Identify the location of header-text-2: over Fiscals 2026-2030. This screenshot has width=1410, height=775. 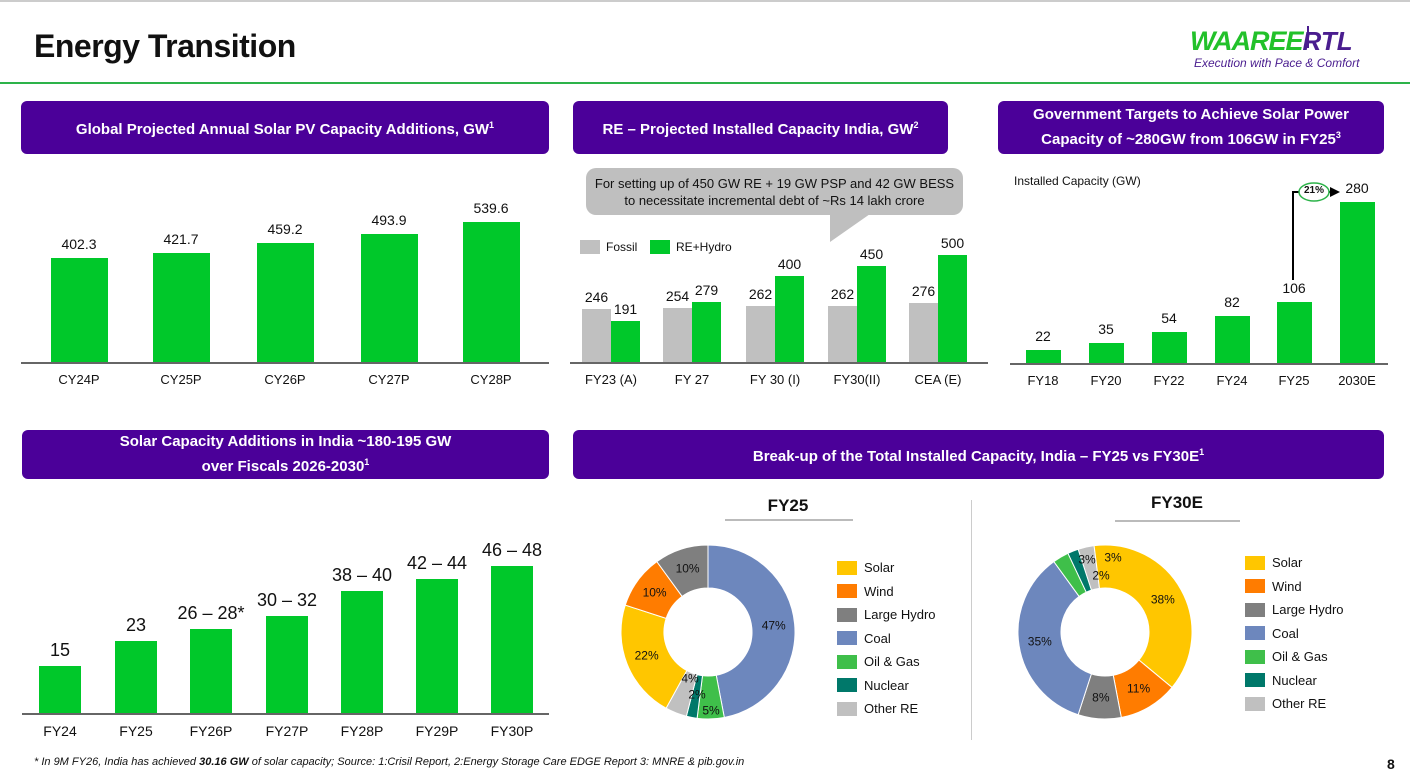
(283, 466).